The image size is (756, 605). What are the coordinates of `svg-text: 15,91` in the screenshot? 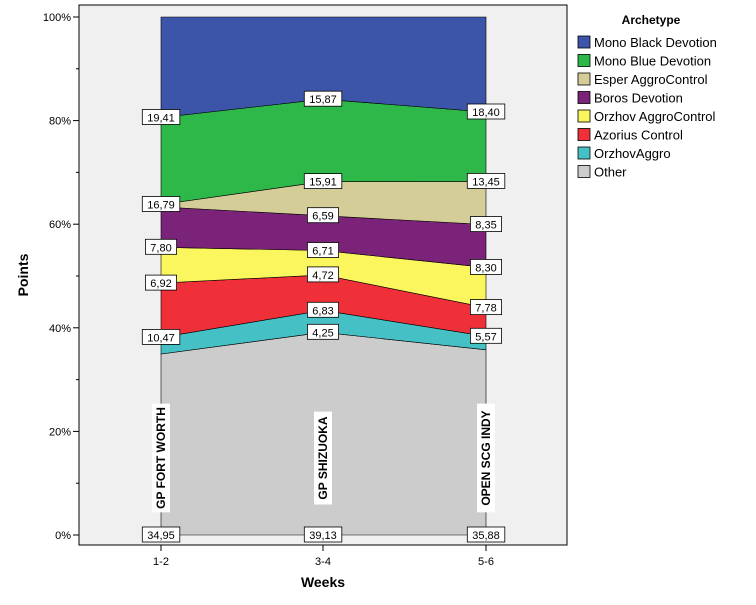 It's located at (323, 183).